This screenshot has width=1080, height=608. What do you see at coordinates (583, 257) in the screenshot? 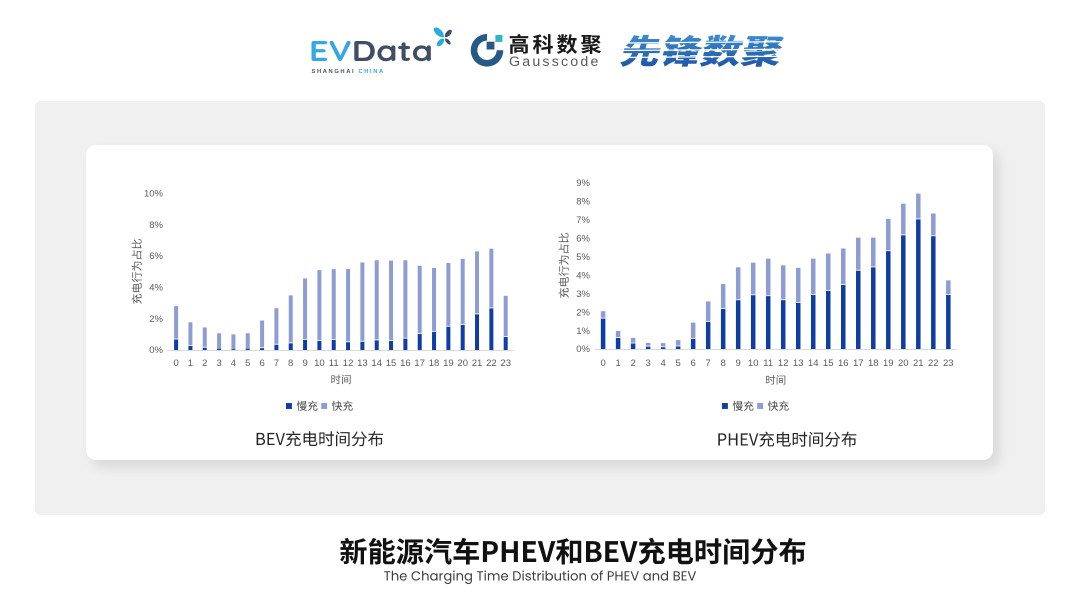
I see `svg-text: 5%` at bounding box center [583, 257].